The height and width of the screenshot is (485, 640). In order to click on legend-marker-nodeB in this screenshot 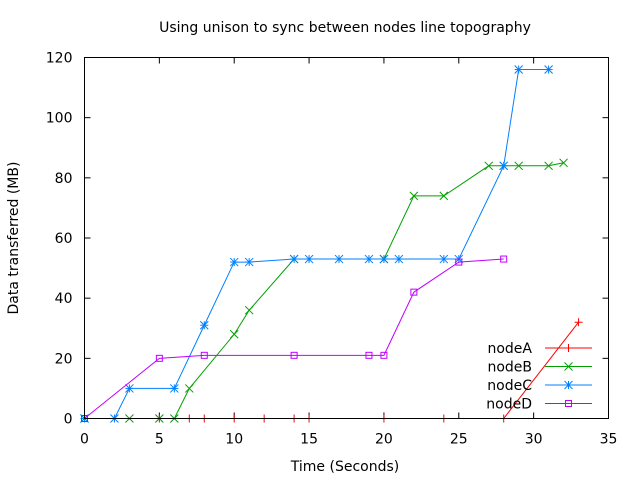, I will do `click(568, 366)`.